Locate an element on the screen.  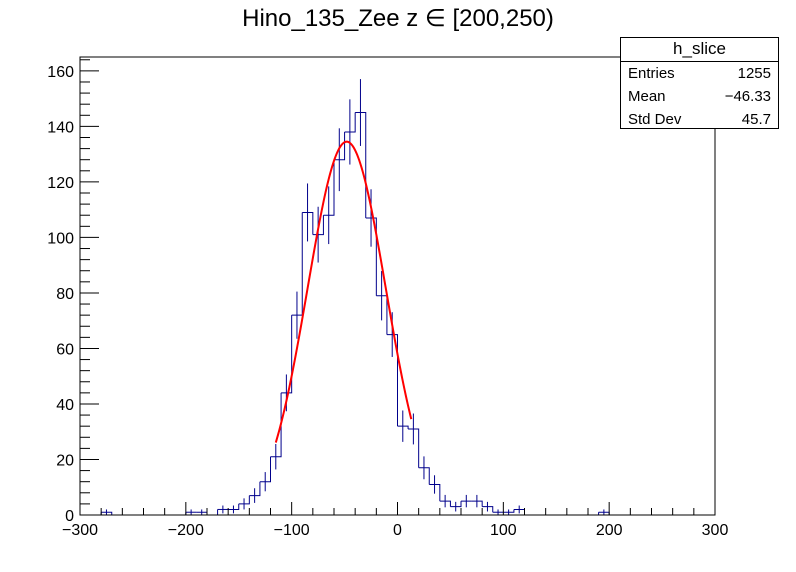
stats-name: h_slice is located at coordinates (699, 50).